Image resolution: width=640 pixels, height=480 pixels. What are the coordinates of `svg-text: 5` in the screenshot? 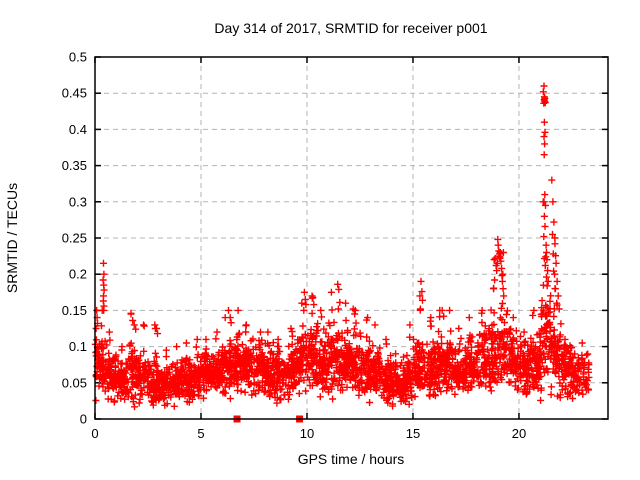 It's located at (200, 433).